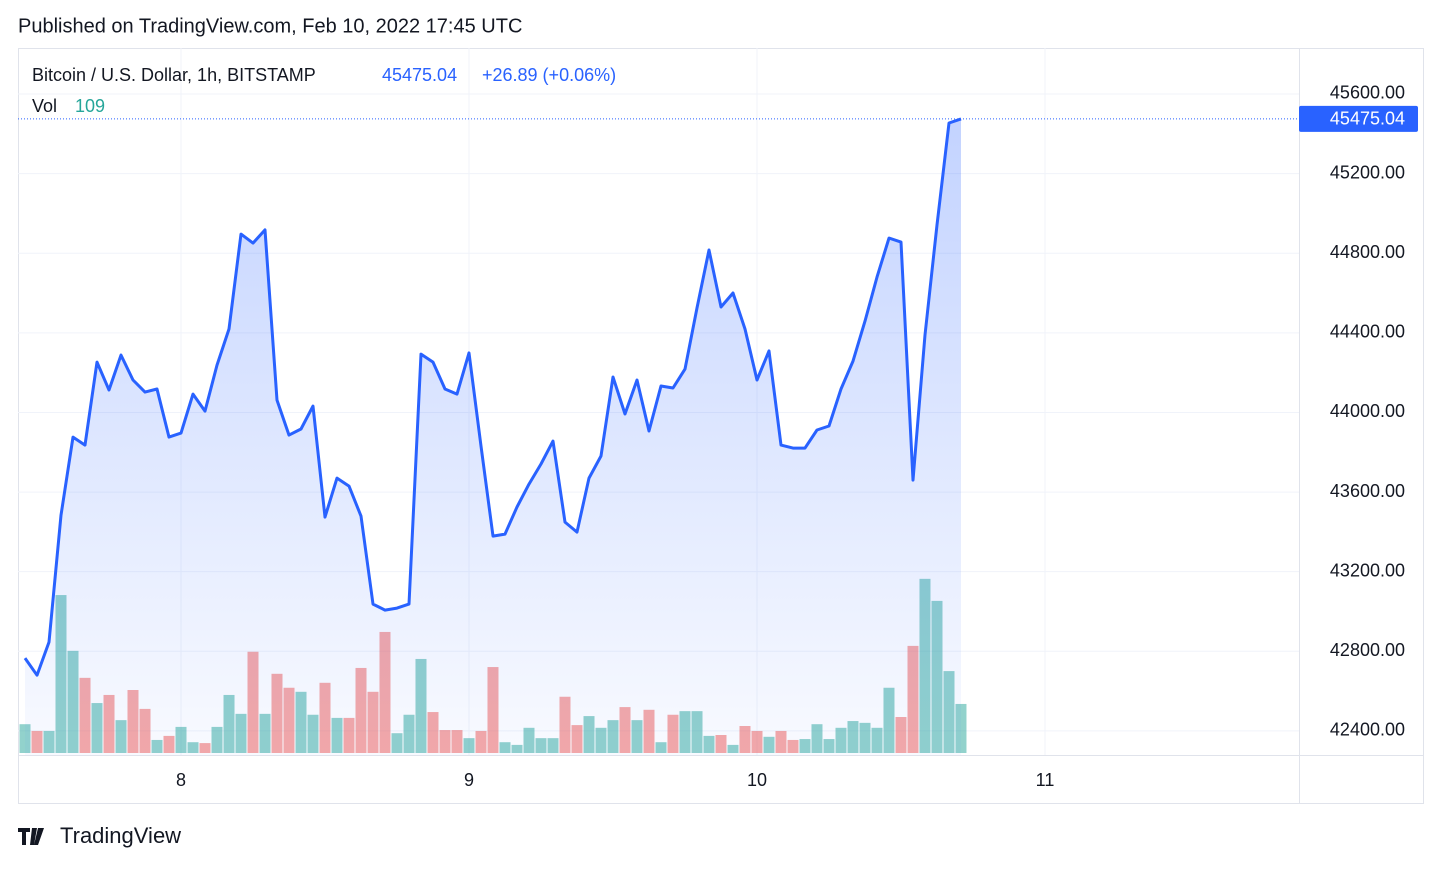 The image size is (1442, 873). Describe the element at coordinates (90, 106) in the screenshot. I see `volume-legend-value: 109` at that location.